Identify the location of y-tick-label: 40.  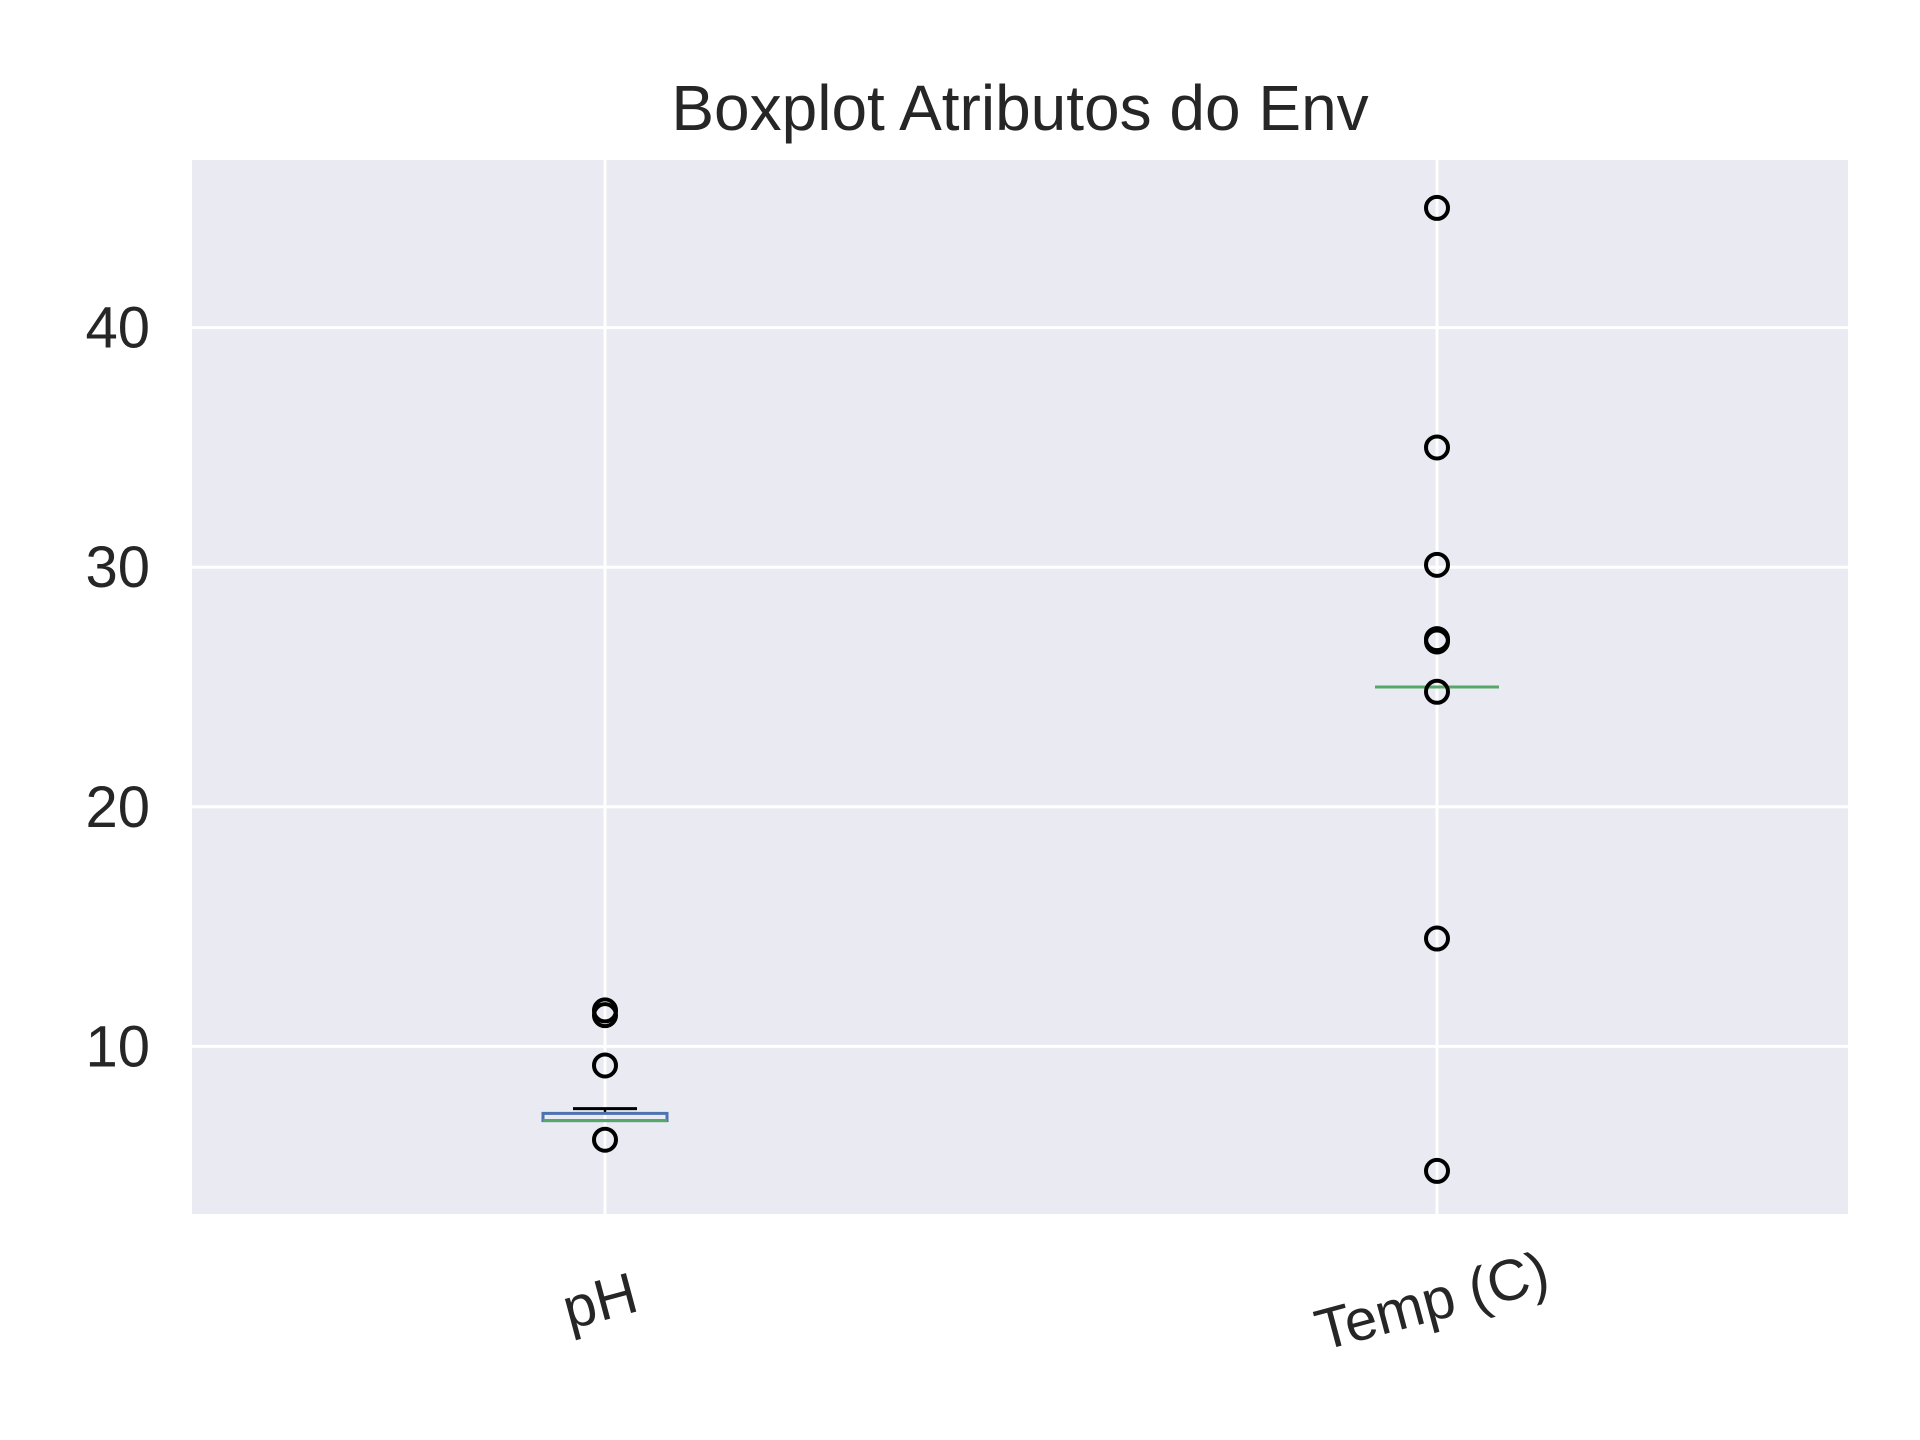
(117, 328).